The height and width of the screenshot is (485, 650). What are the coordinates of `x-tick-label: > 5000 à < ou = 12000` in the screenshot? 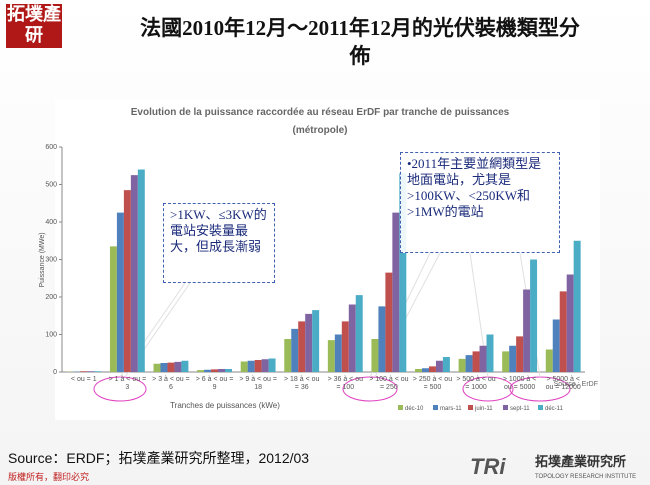 It's located at (563, 383).